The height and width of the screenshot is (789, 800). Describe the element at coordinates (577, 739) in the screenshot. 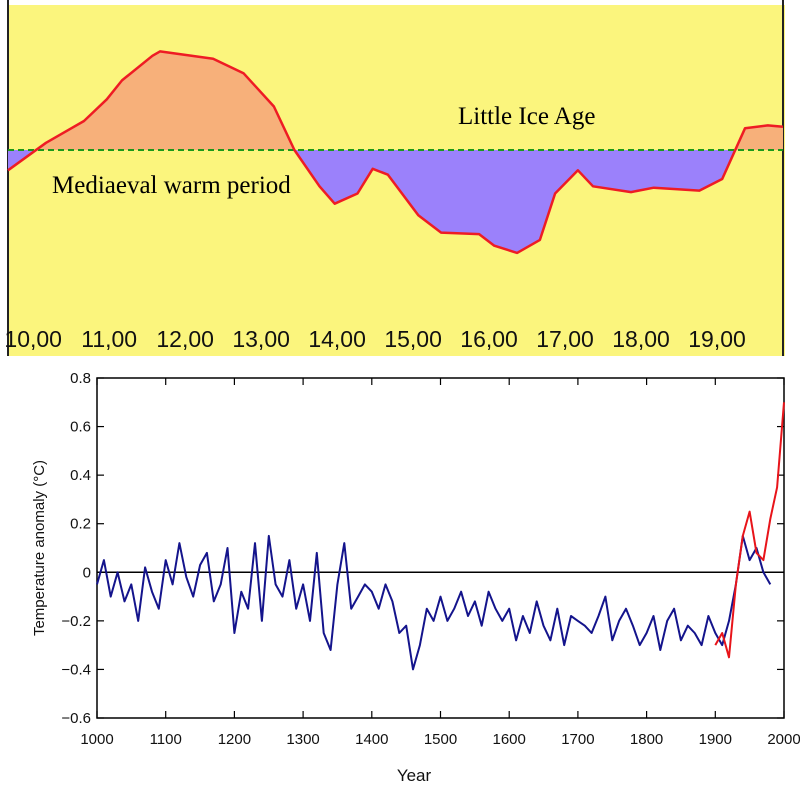

I see `x-tick-label: 1700` at that location.